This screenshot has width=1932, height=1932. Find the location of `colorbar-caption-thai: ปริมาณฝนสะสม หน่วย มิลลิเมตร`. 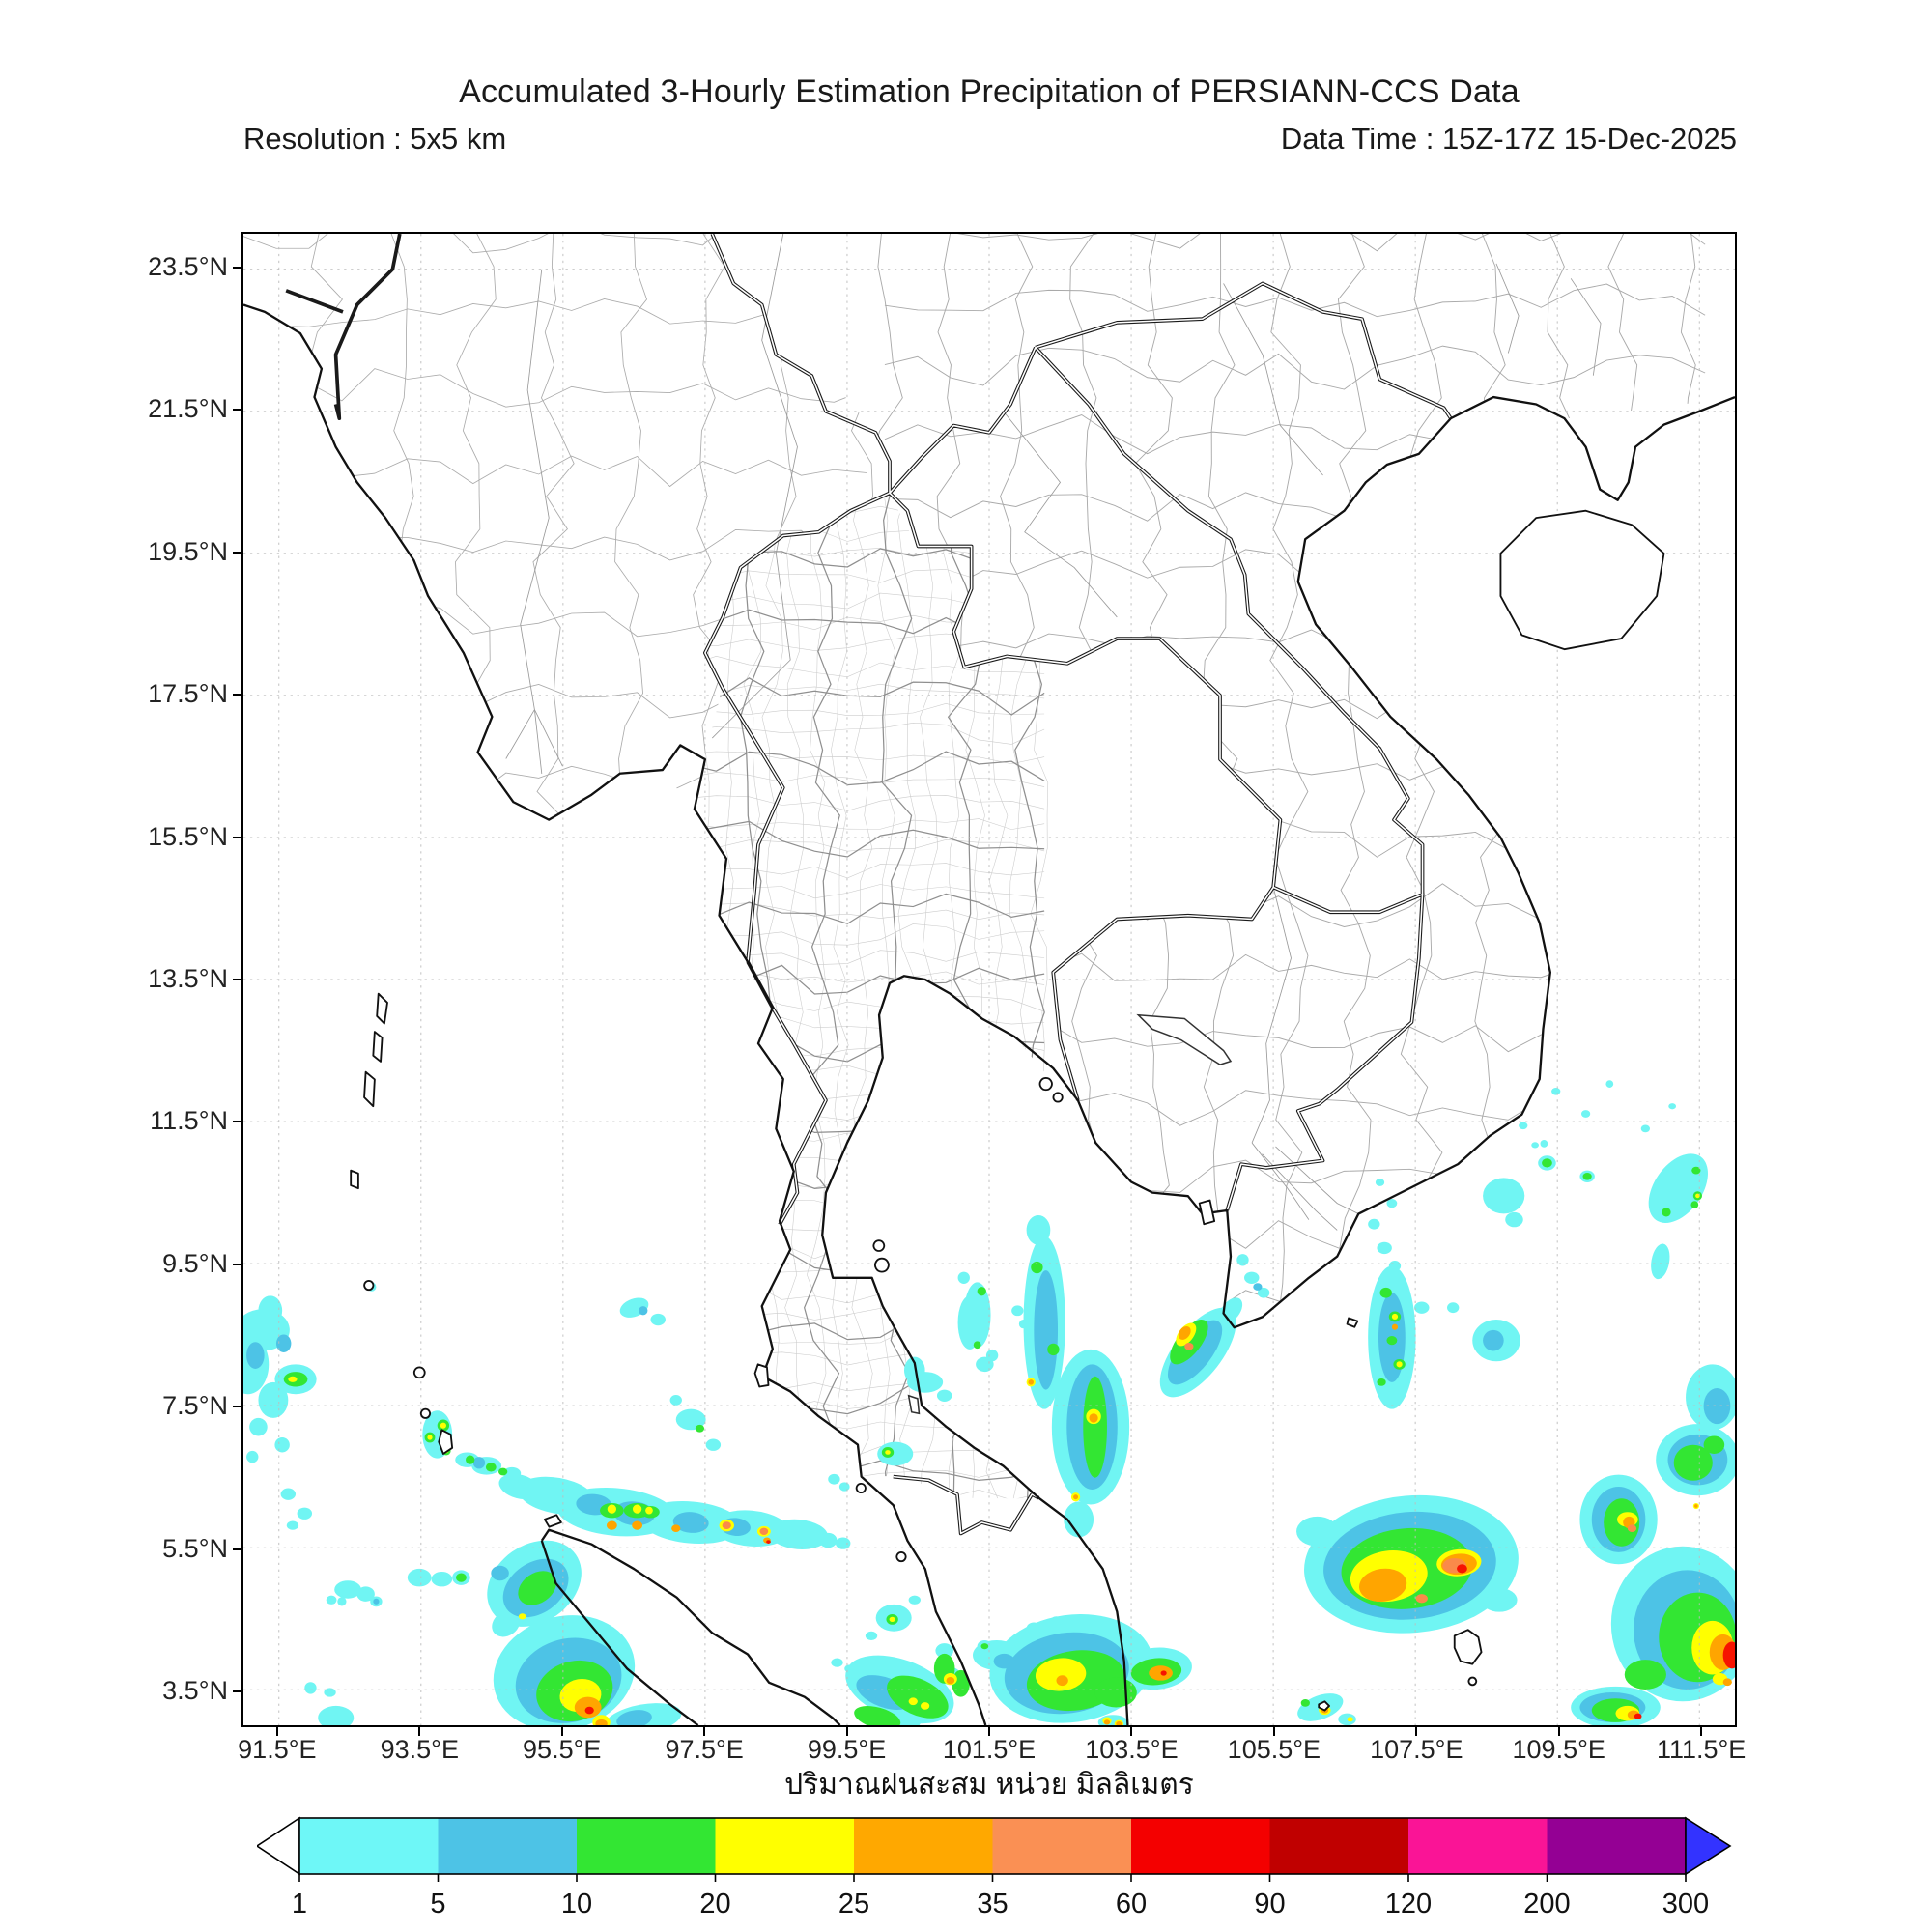

colorbar-caption-thai: ปริมาณฝนสะสม หน่วย มิลลิเมตร is located at coordinates (989, 1785).